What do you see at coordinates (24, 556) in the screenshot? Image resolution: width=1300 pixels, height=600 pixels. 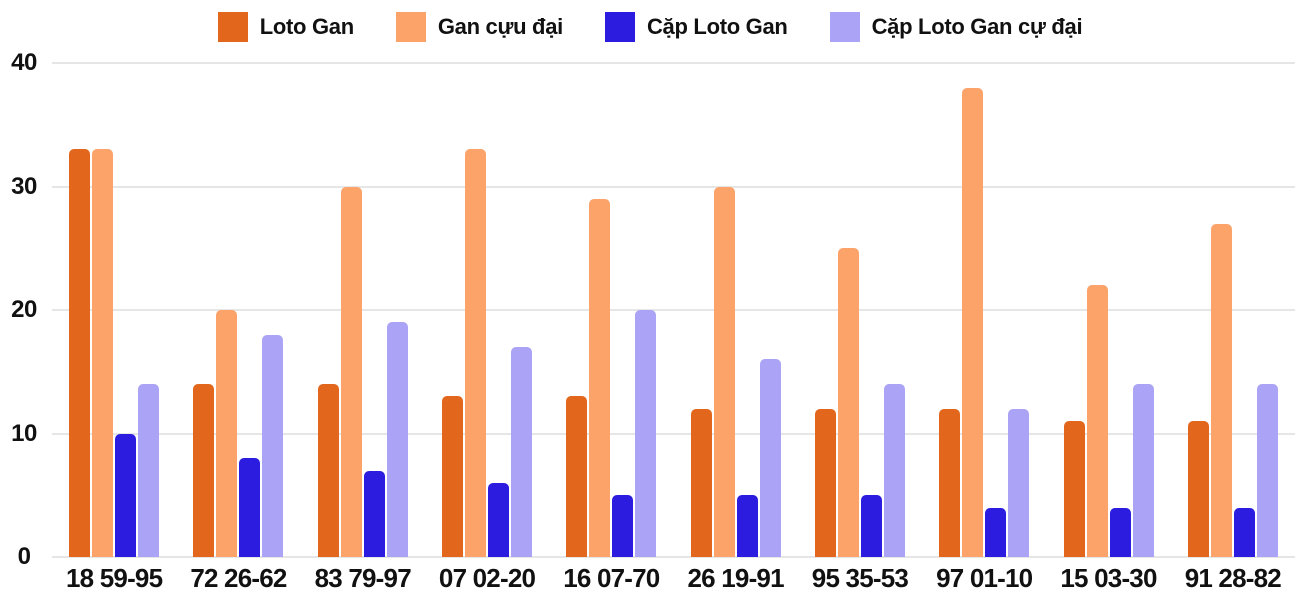 I see `y-tick-label: 0` at bounding box center [24, 556].